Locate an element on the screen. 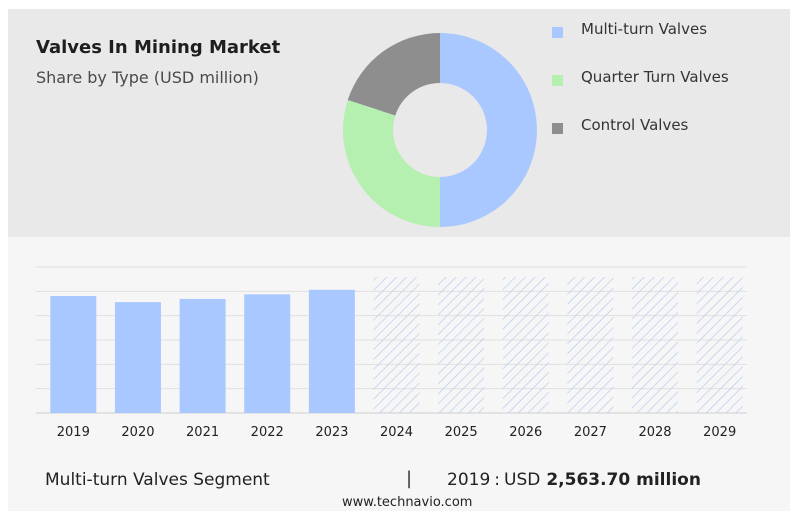 This screenshot has height=519, width=798. x-tick-label: 2024 is located at coordinates (396, 432).